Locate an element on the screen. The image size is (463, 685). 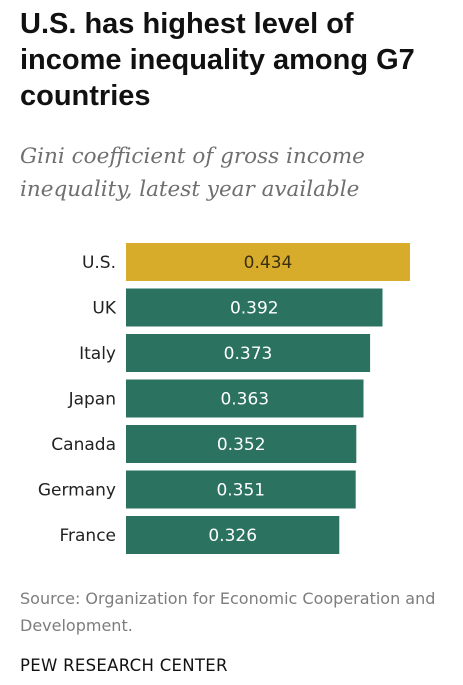
category-label-canada: Canada is located at coordinates (83, 445).